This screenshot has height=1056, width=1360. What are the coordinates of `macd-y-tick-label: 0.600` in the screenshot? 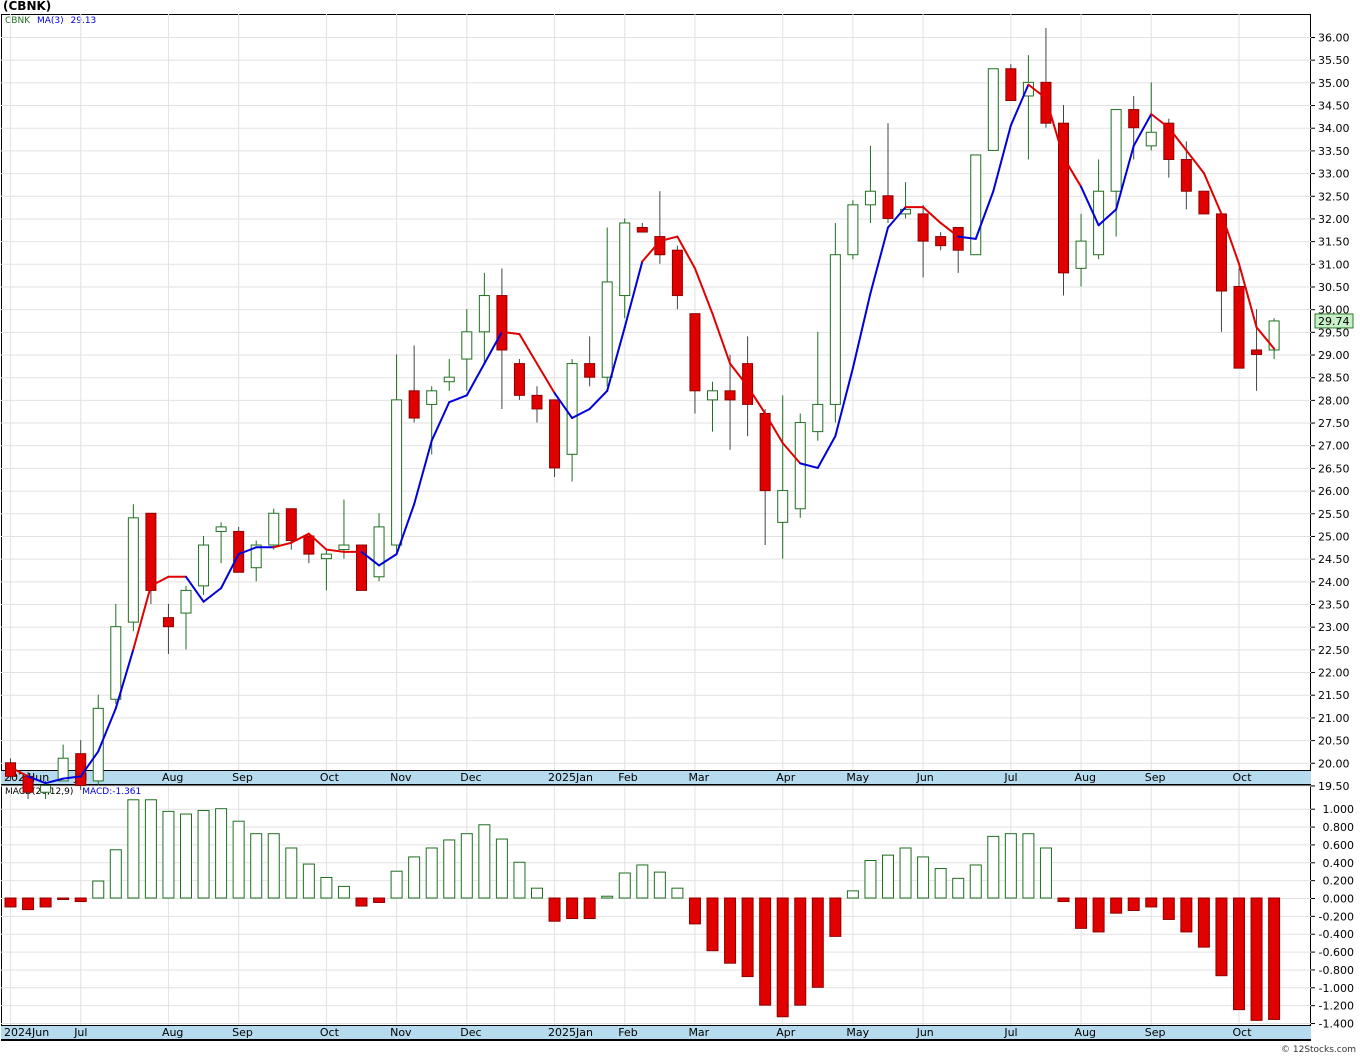 It's located at (1339, 845).